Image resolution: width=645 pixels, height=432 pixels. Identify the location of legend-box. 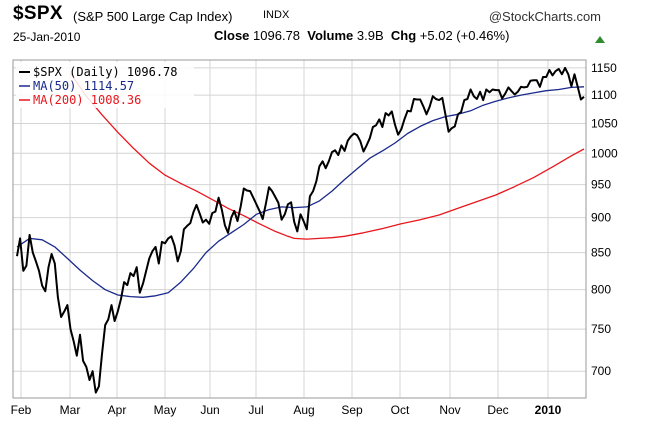
(105, 85).